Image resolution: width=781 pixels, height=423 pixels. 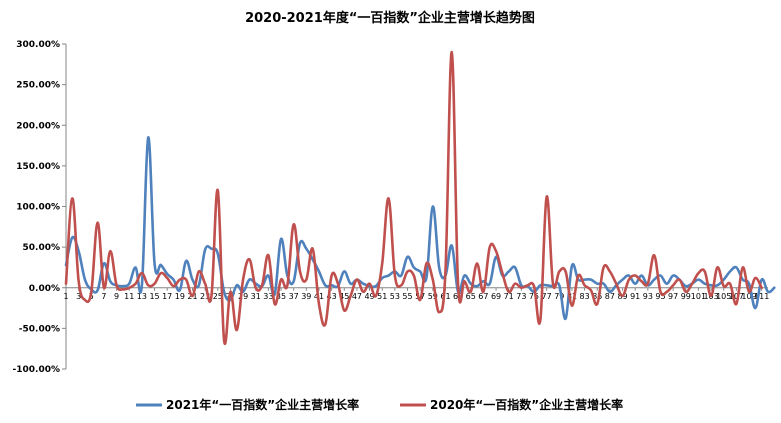 What do you see at coordinates (243, 296) in the screenshot?
I see `x-tick-label: 29` at bounding box center [243, 296].